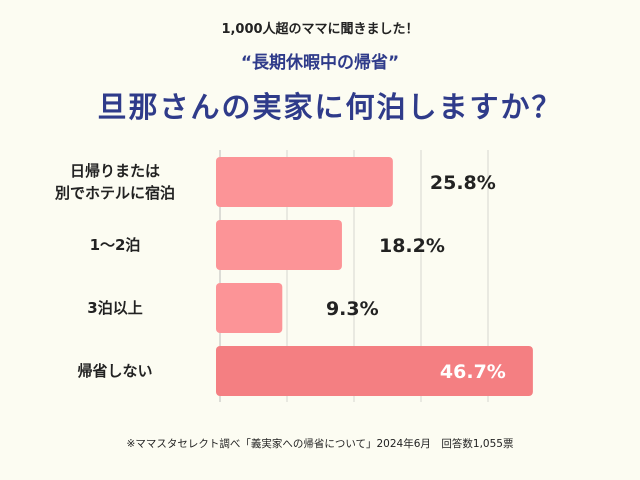  I want to click on category-label: 帰省しない, so click(115, 371).